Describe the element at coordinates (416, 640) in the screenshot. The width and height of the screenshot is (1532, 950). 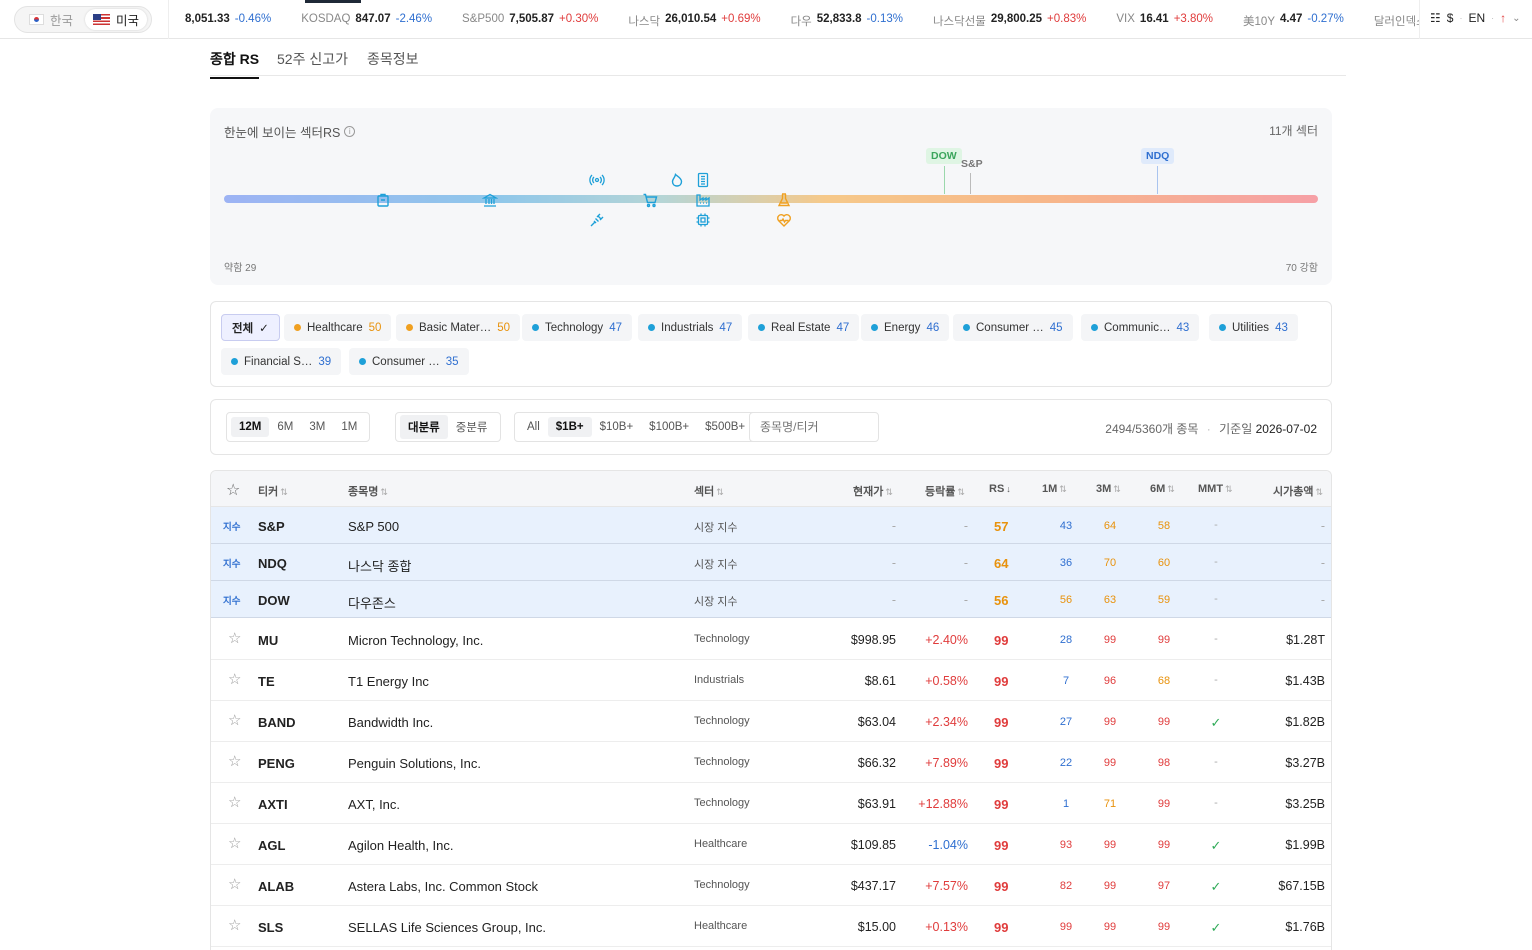
I see `company-name: Micron Technology, Inc.` at that location.